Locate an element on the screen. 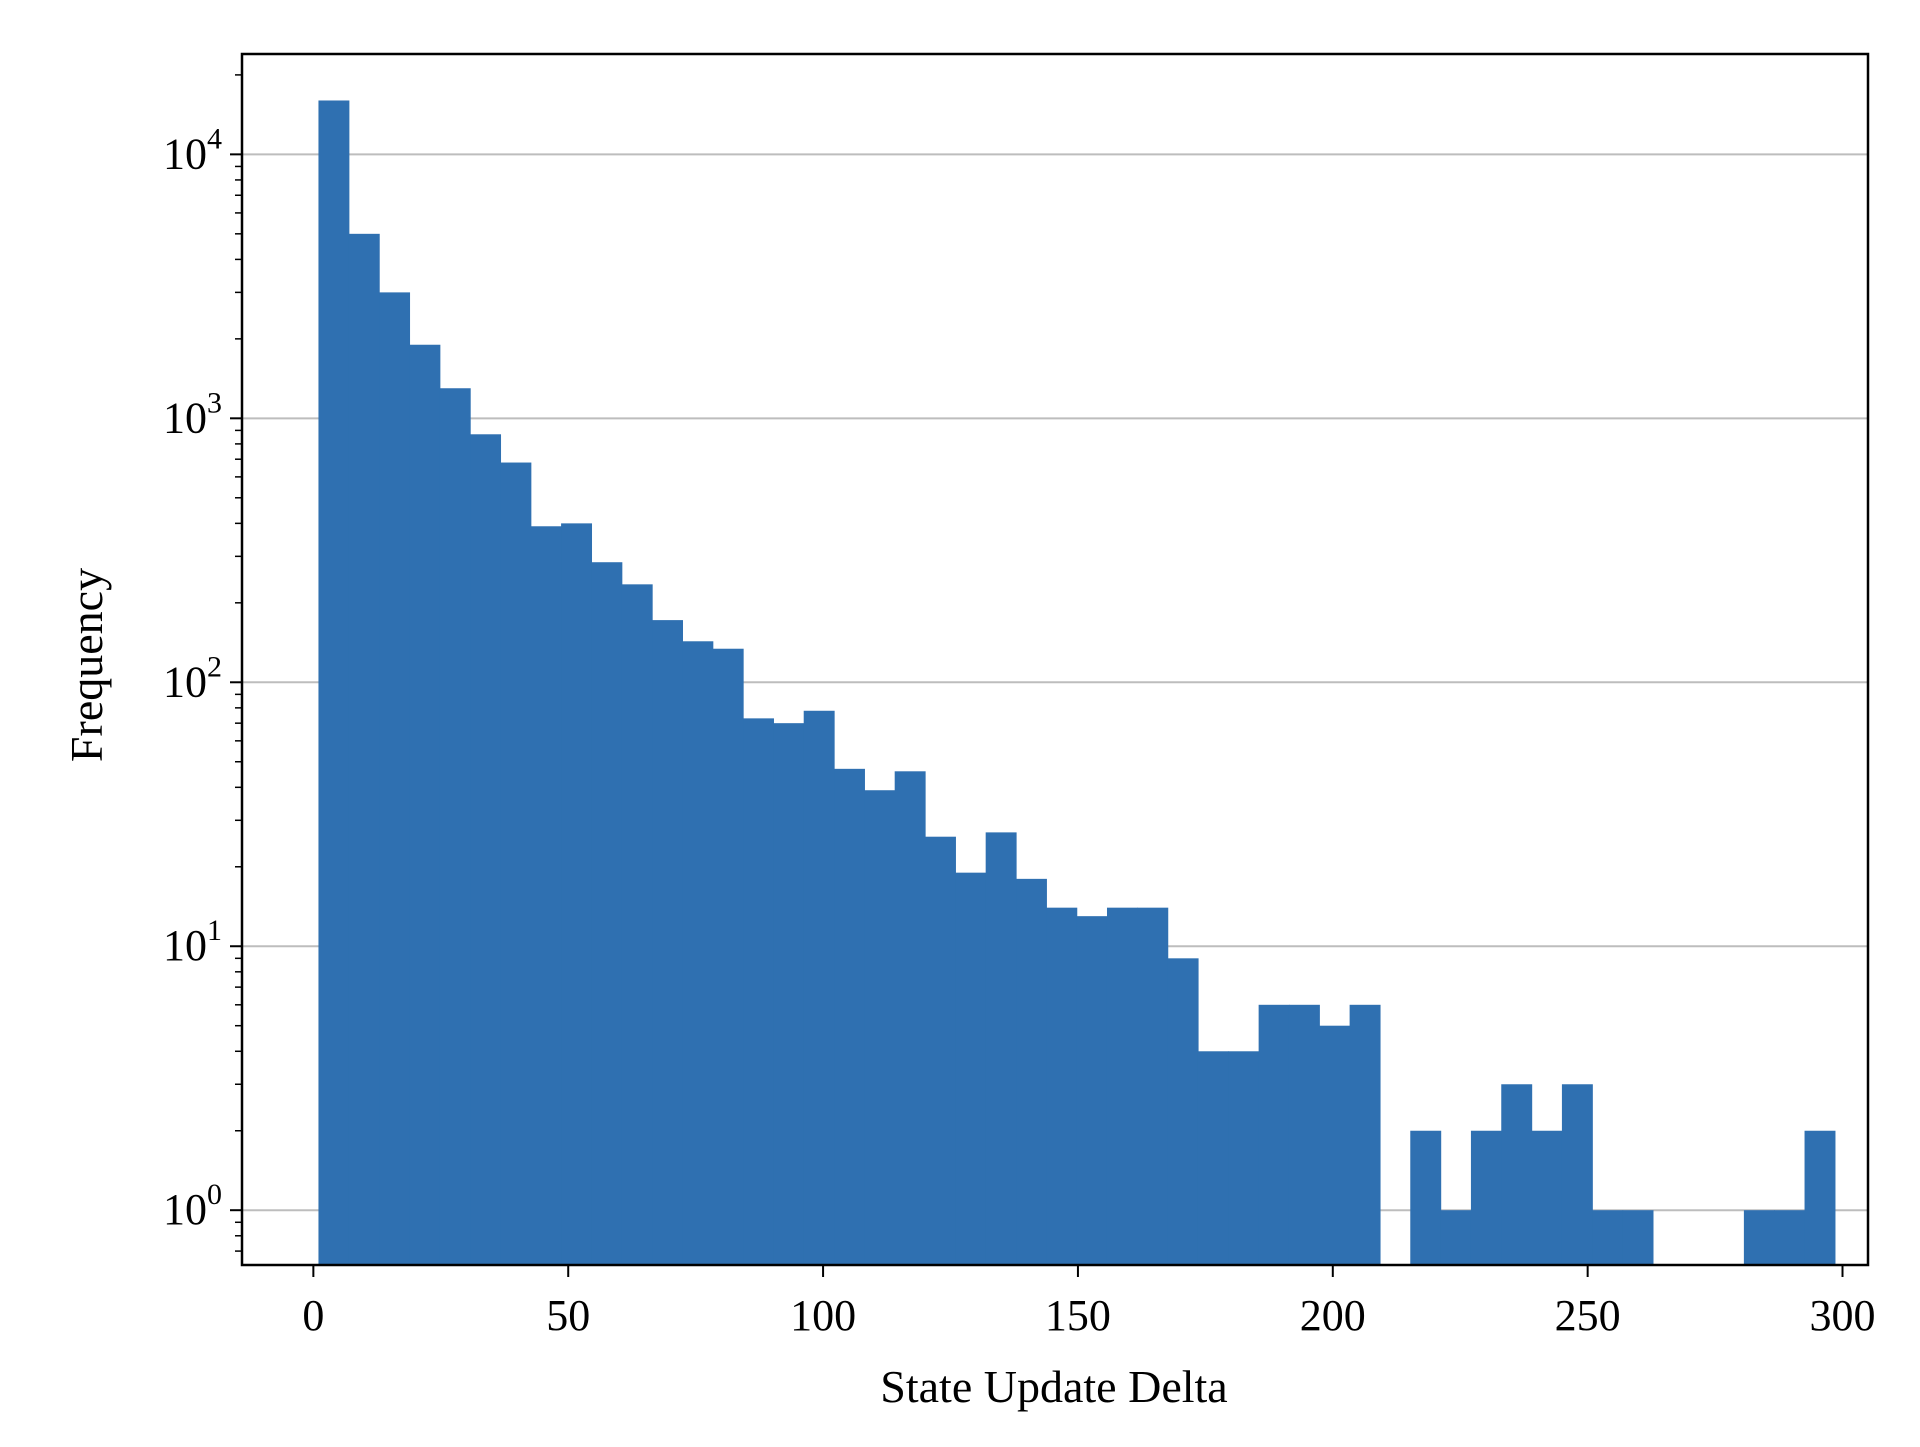  x-tick-label: 0 is located at coordinates (313, 1315).